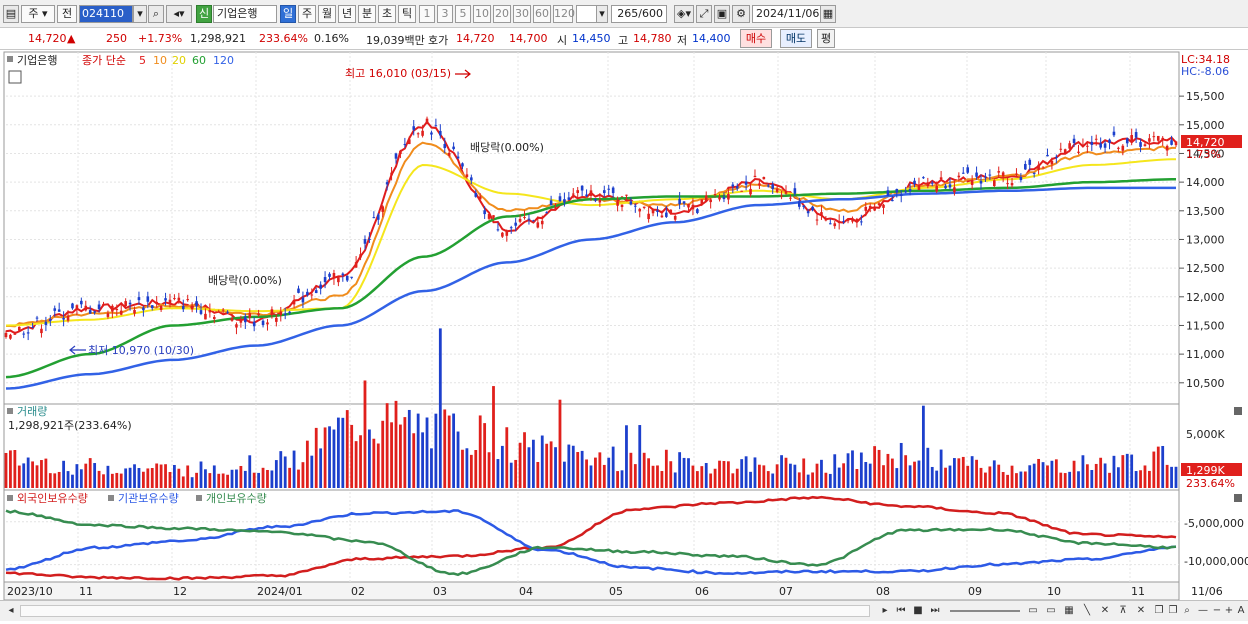 The width and height of the screenshot is (1248, 624). Describe the element at coordinates (179, 14) in the screenshot. I see `speaker-icon: ◂▾` at that location.